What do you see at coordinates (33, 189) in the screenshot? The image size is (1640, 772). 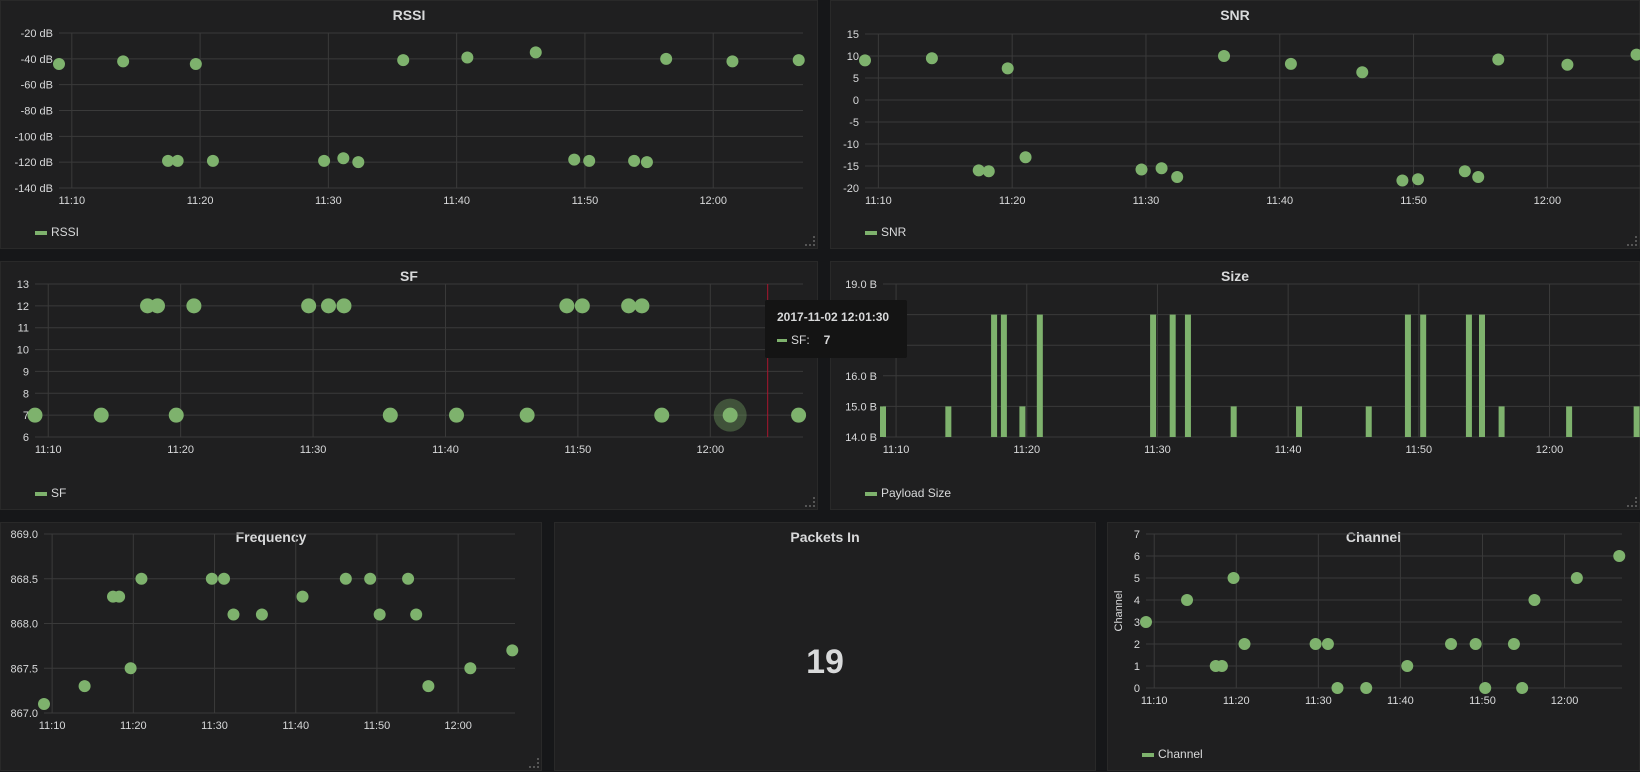 I see `y-tick-label: -140 dB` at bounding box center [33, 189].